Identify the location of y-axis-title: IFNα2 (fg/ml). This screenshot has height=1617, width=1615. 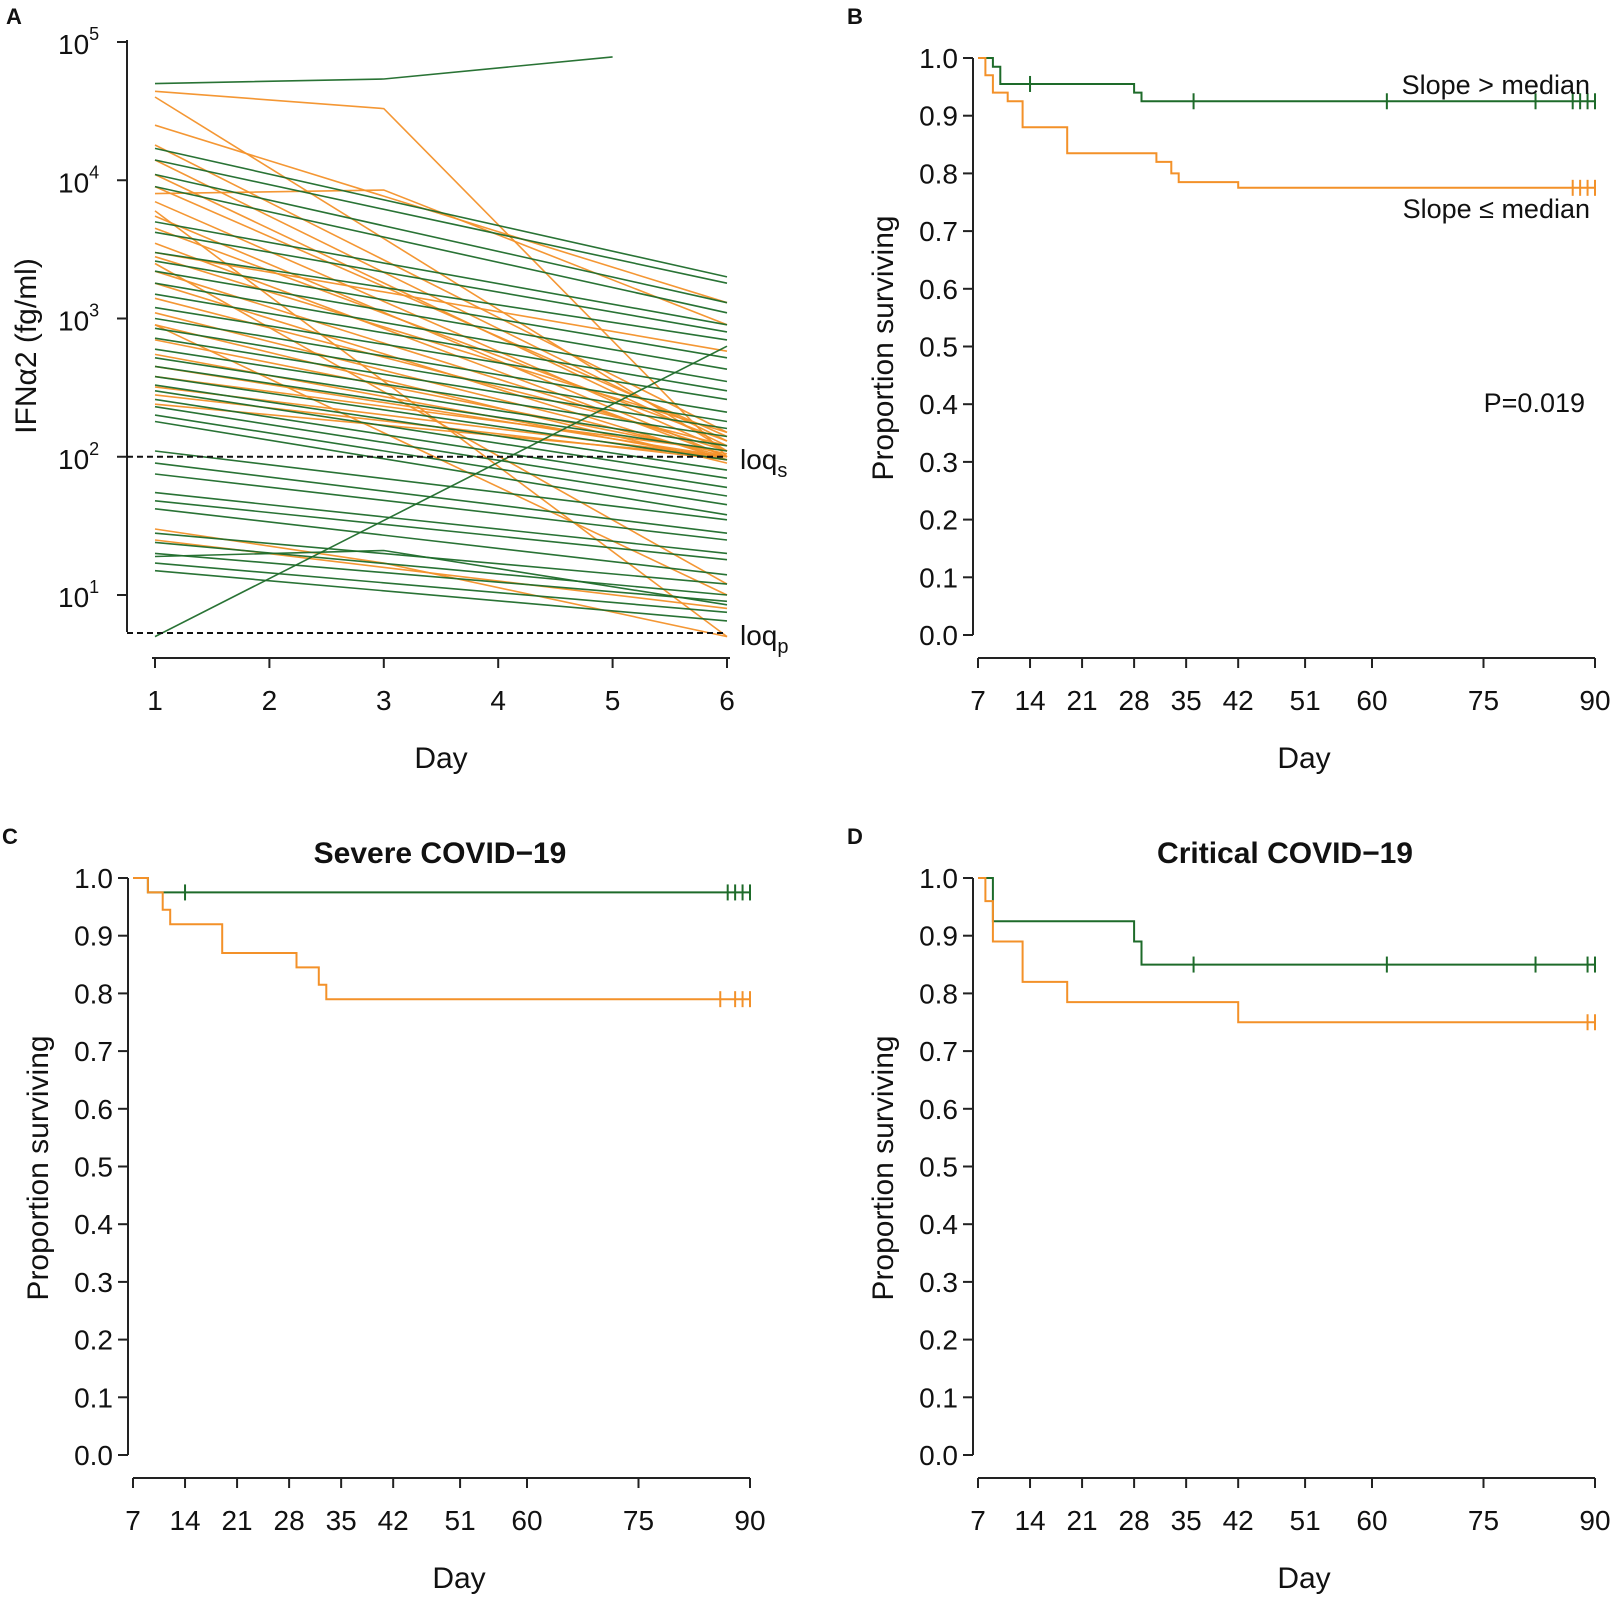
(26, 346).